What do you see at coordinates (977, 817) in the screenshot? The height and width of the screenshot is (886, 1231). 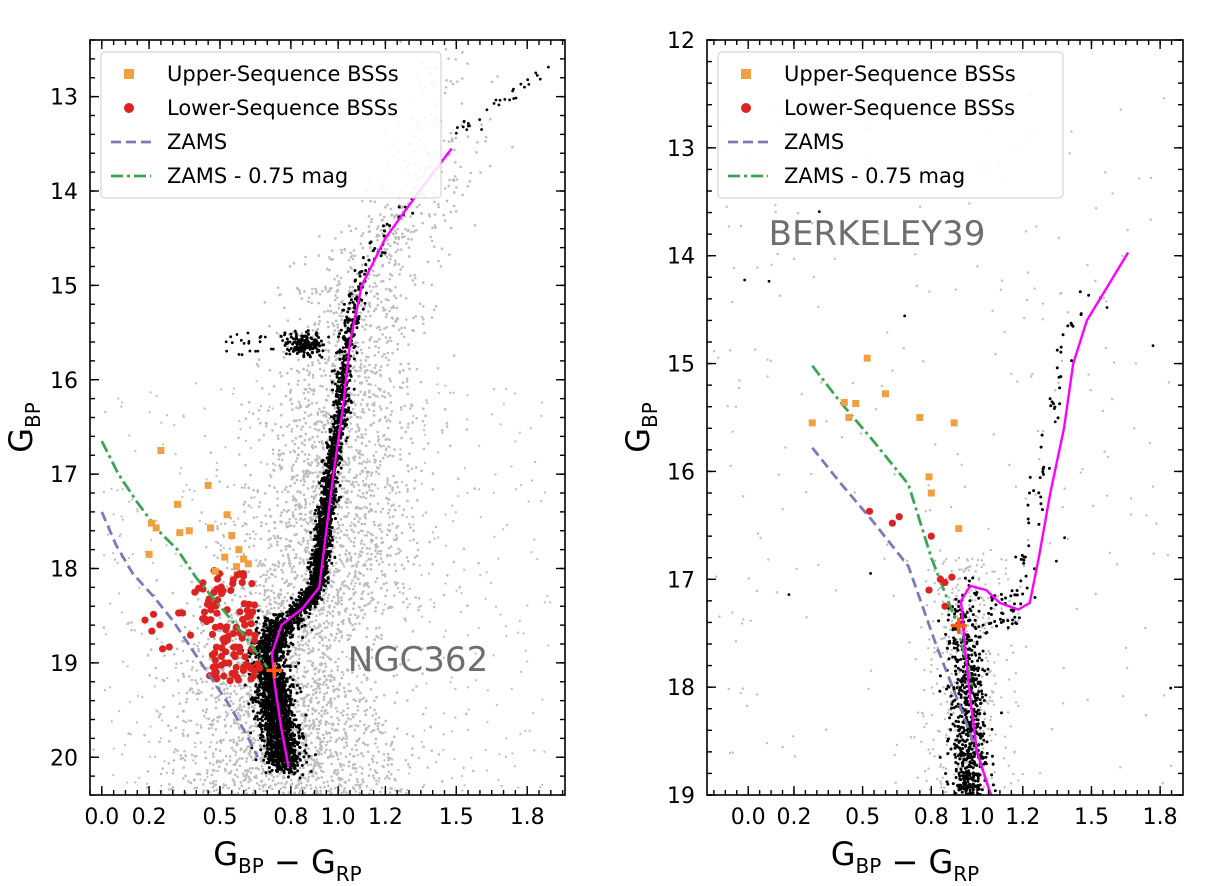 I see `x-tick-label: 1.0` at bounding box center [977, 817].